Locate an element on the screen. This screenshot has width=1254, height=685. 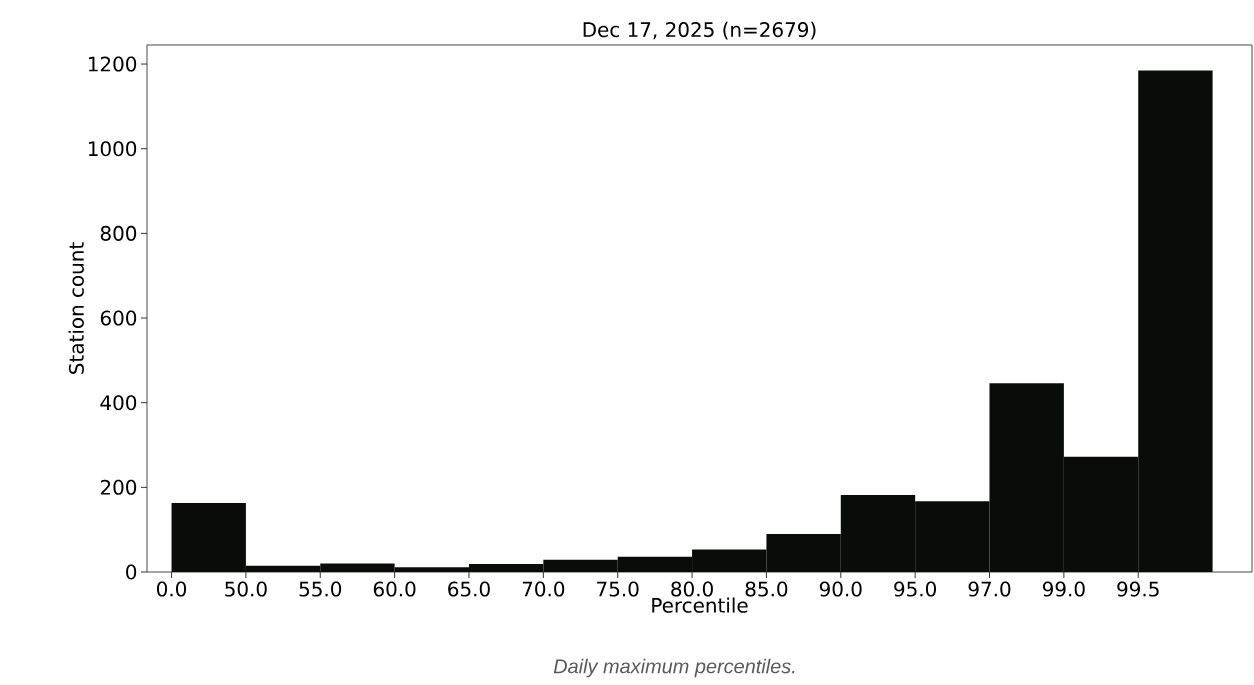
text: Daily maximum percentiles. is located at coordinates (674, 668).